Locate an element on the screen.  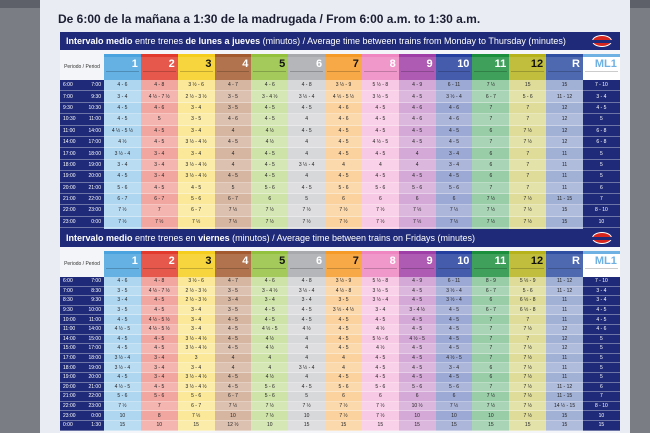
period-range: 10:00 11:00 is located at coordinates (82, 320).